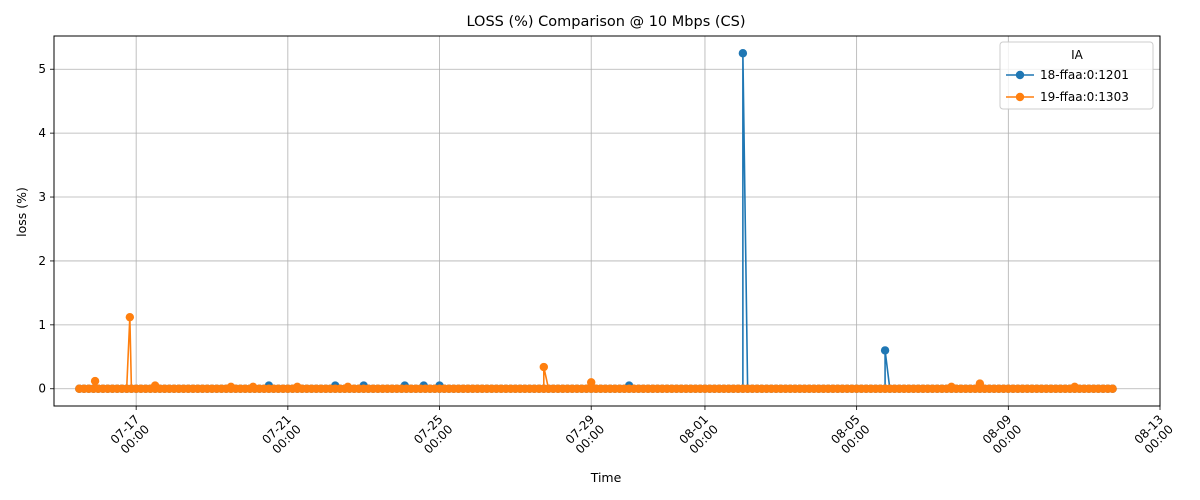  What do you see at coordinates (42, 133) in the screenshot?
I see `y-tick-label: 4` at bounding box center [42, 133].